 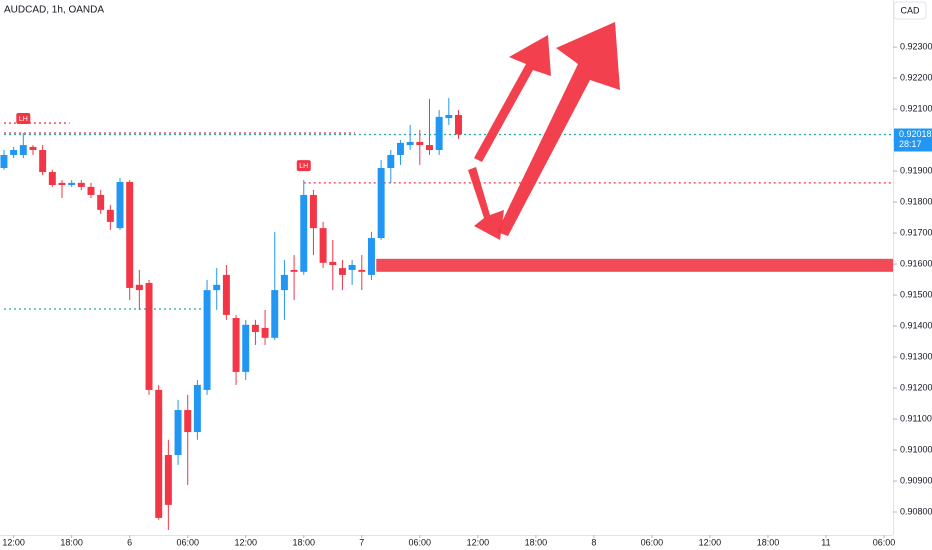 I want to click on y-tick-label: 0.91400, so click(x=916, y=325).